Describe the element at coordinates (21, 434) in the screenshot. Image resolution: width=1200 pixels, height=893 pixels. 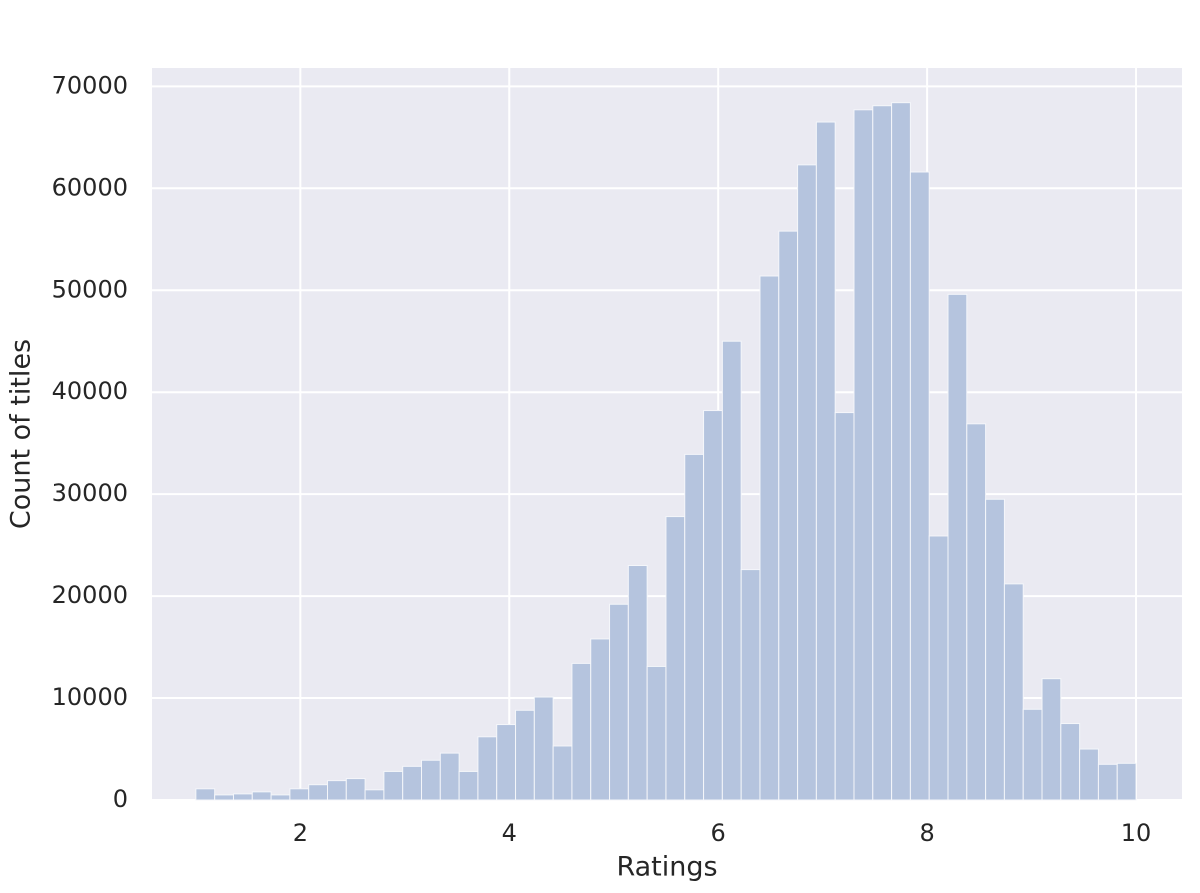
I see `y-axis-label: Count of titles` at that location.